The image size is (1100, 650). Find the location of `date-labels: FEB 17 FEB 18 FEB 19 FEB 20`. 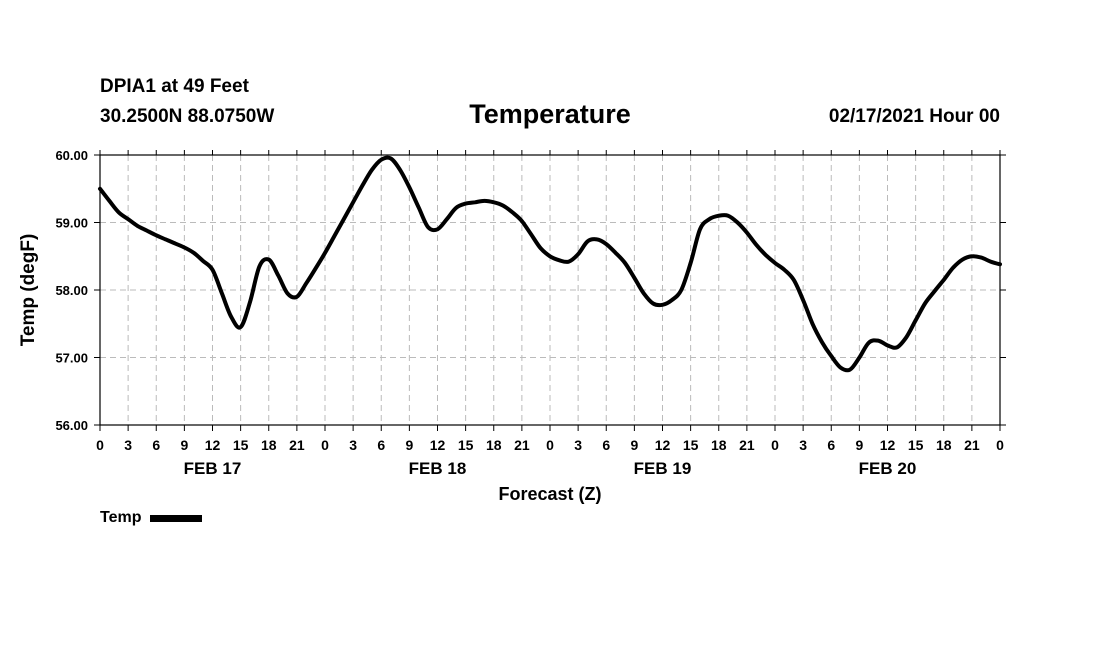

date-labels: FEB 17 FEB 18 FEB 19 FEB 20 is located at coordinates (550, 468).